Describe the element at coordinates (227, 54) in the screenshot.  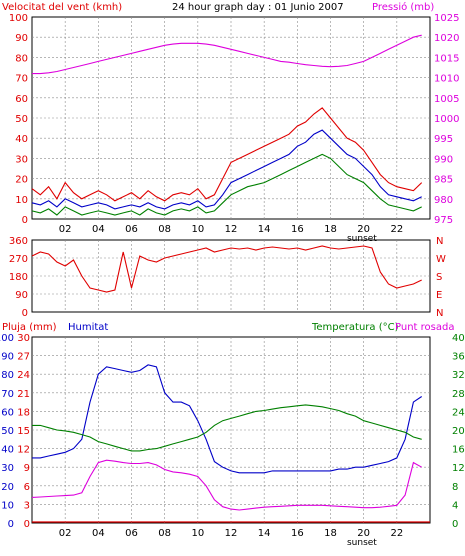
I see `pressure-line` at that location.